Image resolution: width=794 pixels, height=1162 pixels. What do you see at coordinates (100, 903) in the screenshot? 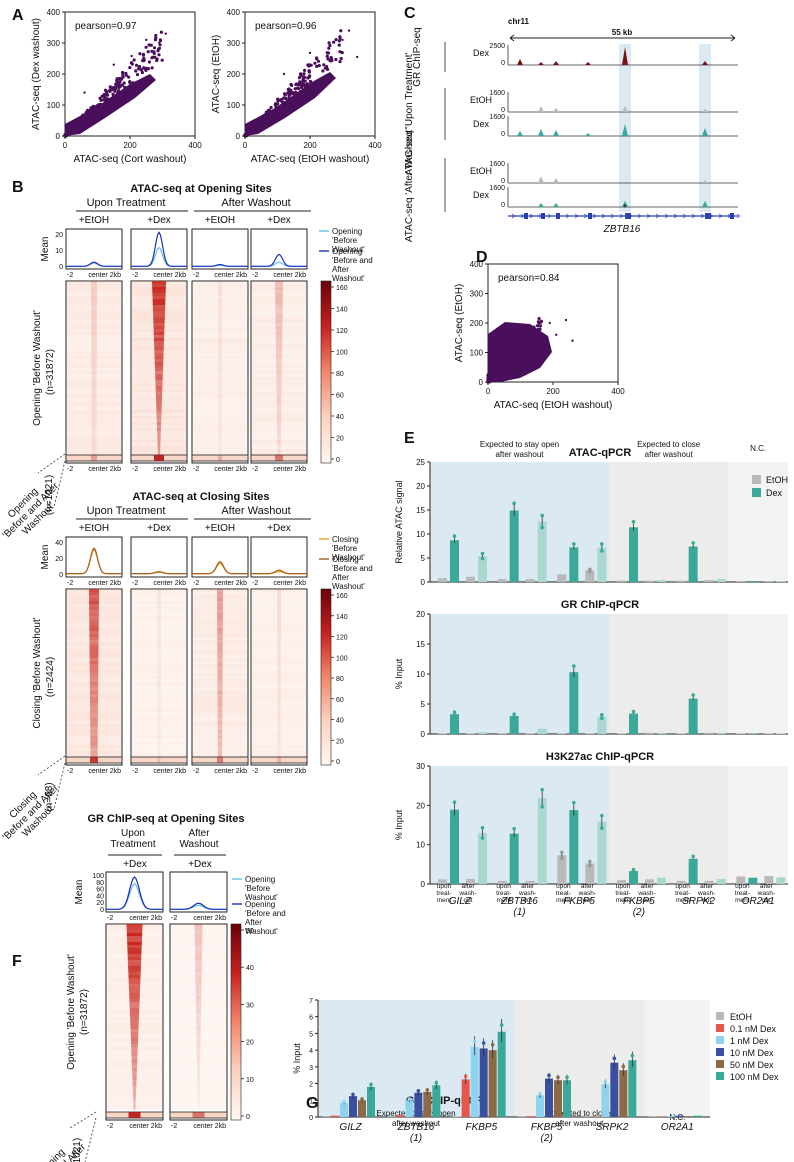
I see `mean-ytick: 20` at bounding box center [100, 903].